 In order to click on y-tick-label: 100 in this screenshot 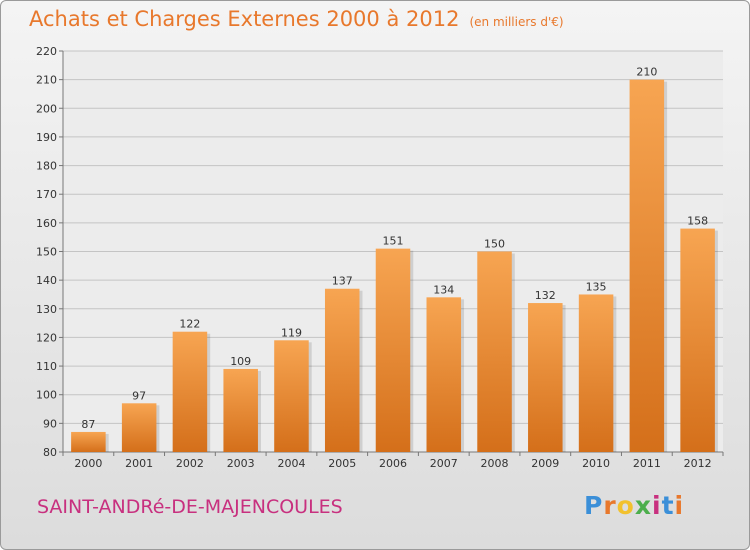, I will do `click(46, 395)`.